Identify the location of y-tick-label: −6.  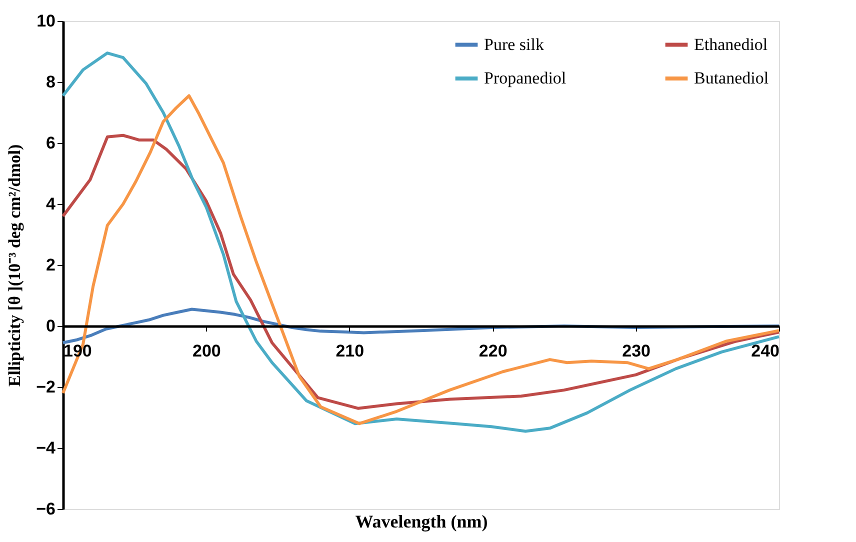
(46, 509).